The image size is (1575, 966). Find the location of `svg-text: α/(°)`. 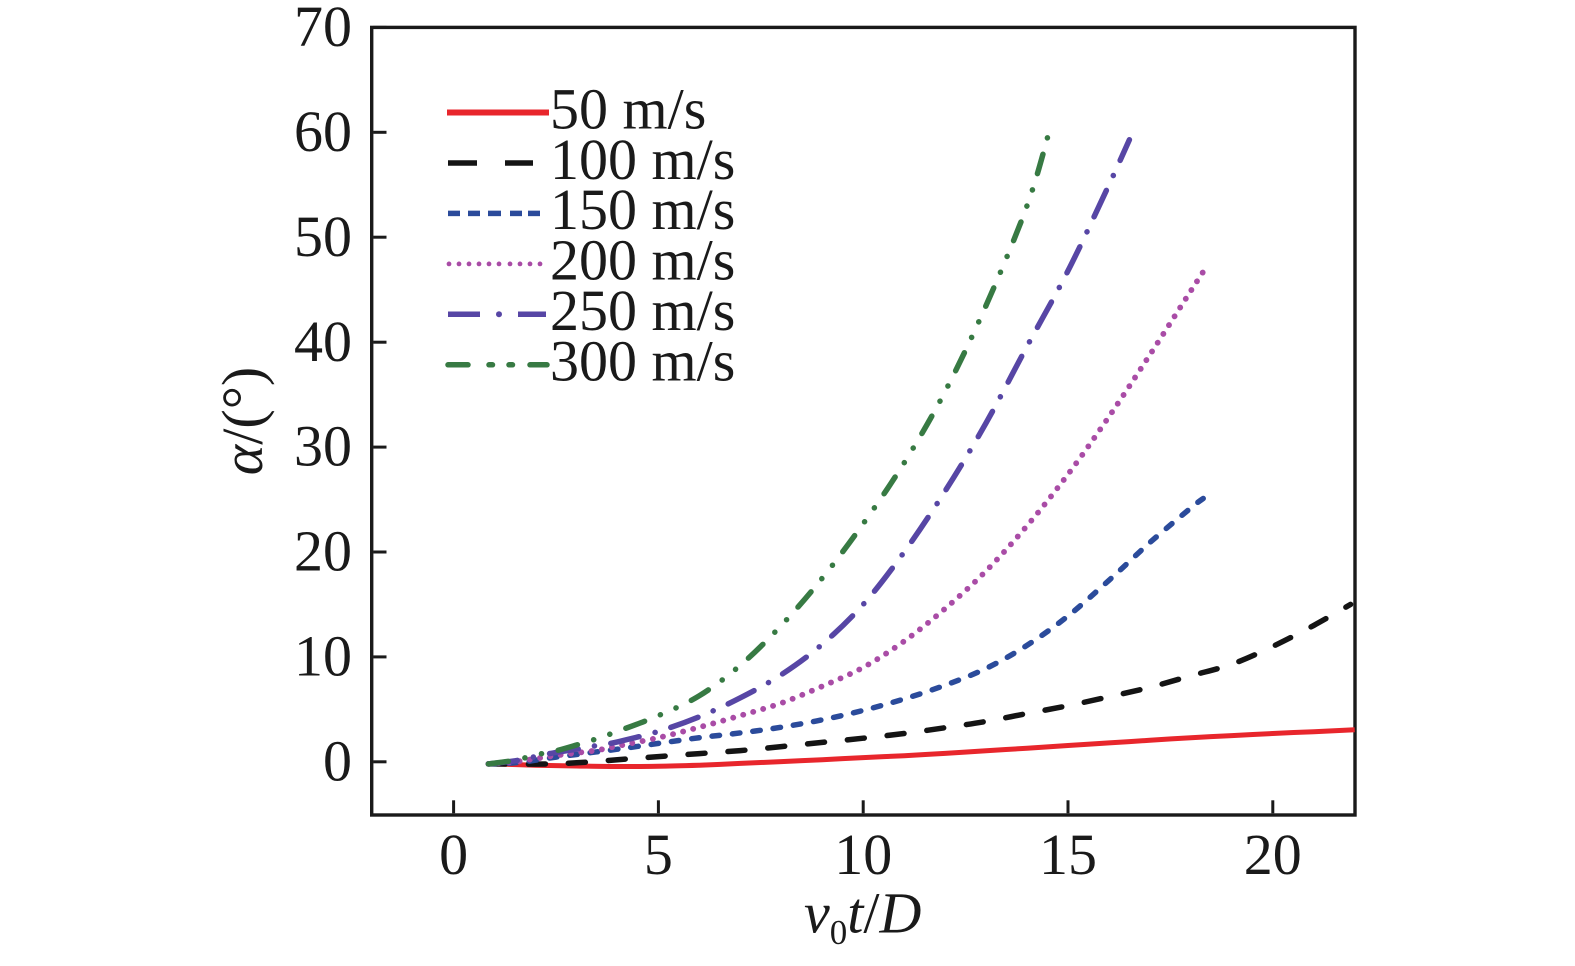

svg-text: α/(°) is located at coordinates (242, 421).